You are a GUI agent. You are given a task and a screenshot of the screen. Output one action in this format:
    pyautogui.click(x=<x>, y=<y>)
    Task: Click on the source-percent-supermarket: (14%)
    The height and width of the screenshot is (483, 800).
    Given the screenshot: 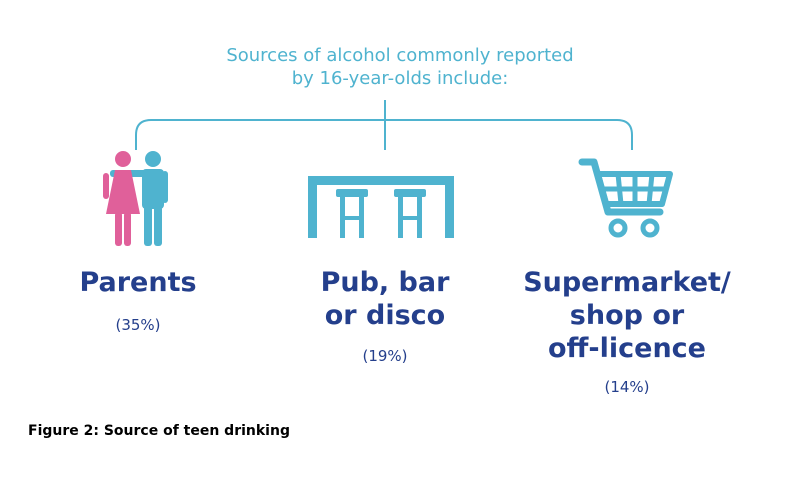 What is the action you would take?
    pyautogui.click(x=627, y=387)
    